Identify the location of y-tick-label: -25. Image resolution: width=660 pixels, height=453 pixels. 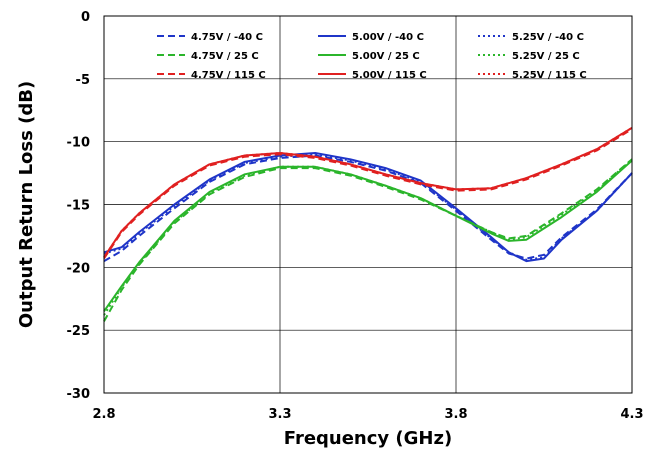
(79, 331).